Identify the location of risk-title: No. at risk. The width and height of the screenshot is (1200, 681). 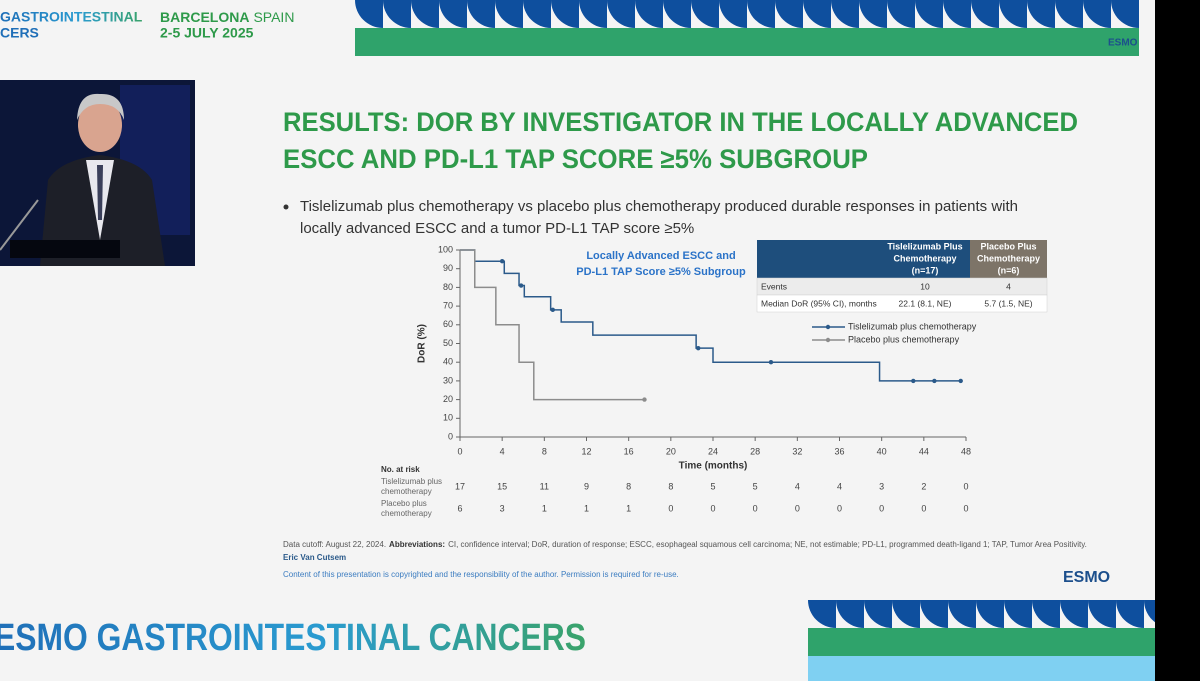
(400, 469).